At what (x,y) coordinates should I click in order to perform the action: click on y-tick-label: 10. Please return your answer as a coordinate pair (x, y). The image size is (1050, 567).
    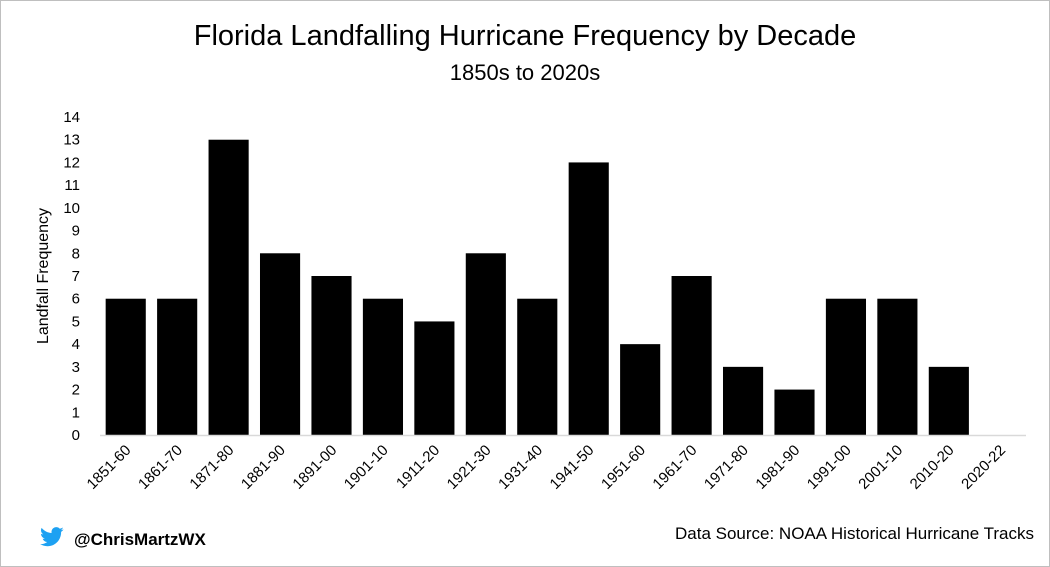
    Looking at the image, I should click on (71, 208).